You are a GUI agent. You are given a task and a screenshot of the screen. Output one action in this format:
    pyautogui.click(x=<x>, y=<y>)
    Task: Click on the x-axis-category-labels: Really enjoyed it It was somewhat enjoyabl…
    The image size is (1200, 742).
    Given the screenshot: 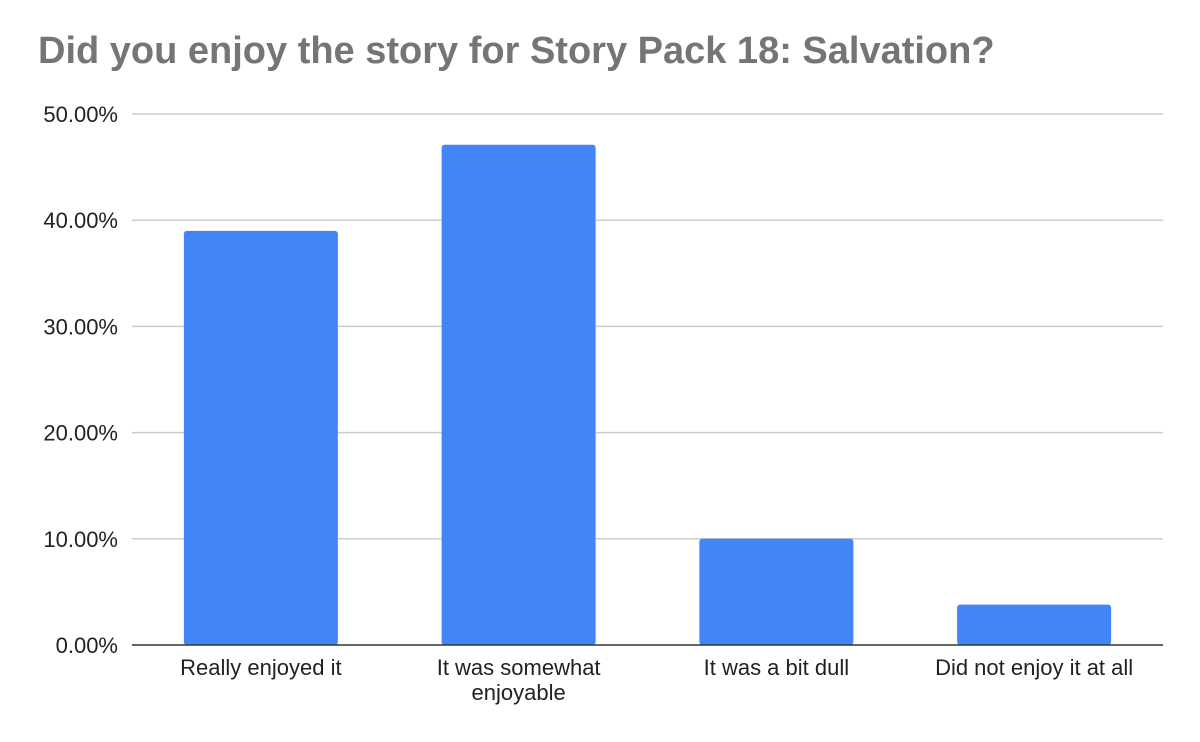 What is the action you would take?
    pyautogui.click(x=656, y=680)
    